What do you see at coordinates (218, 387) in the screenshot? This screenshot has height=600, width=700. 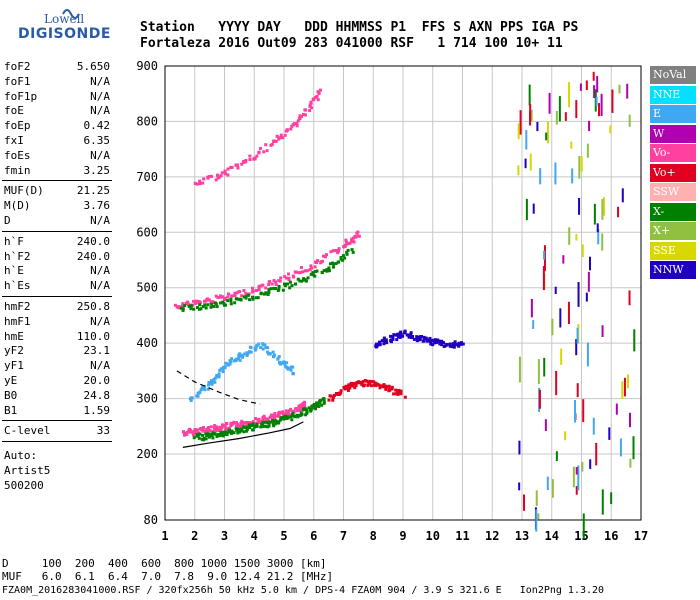 I see `dashed-curve` at bounding box center [218, 387].